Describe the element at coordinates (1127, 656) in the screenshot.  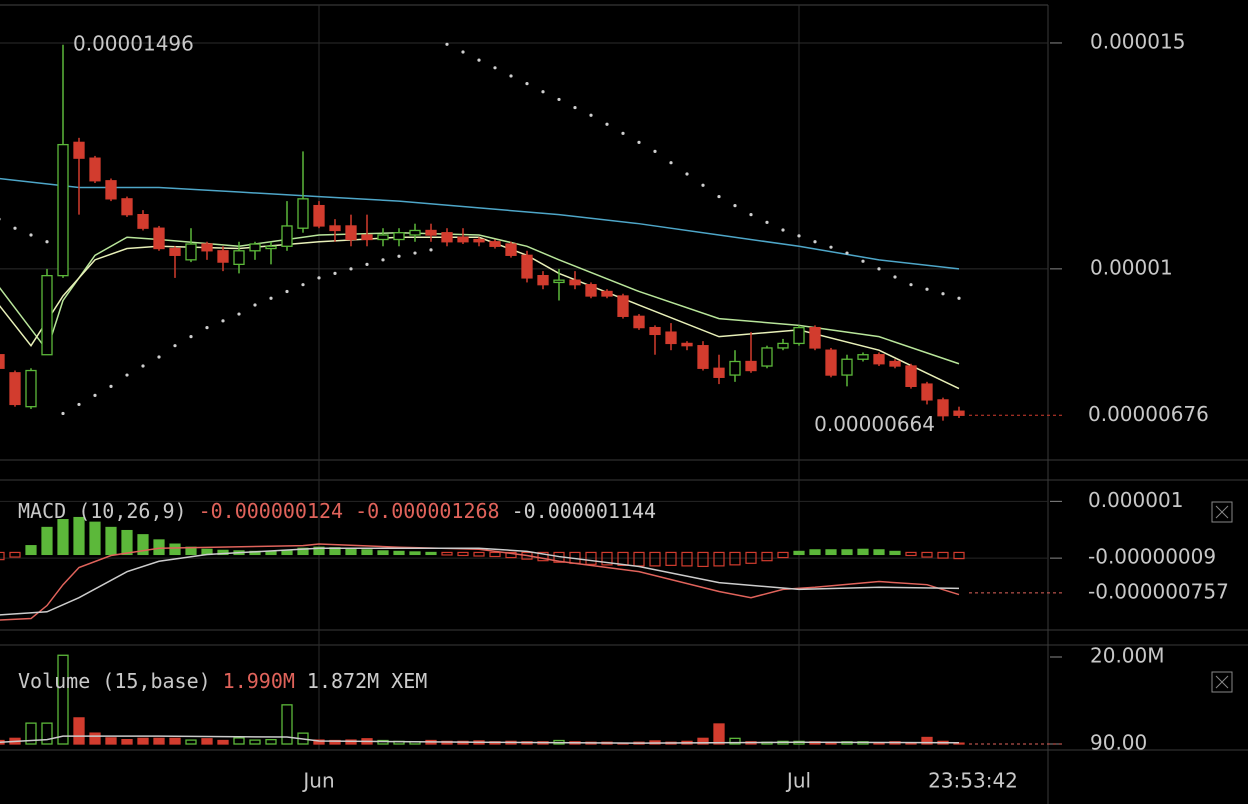
I see `y-tick-label: 20.00M` at that location.